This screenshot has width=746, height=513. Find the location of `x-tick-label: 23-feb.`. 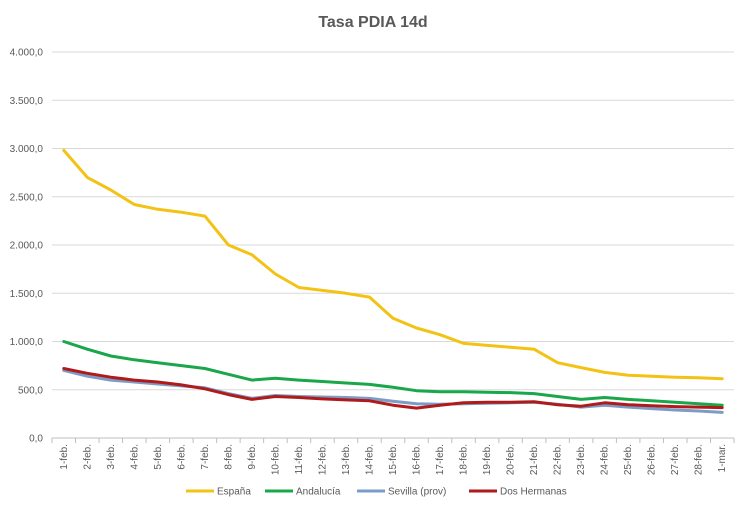

x-tick-label: 23-feb. is located at coordinates (581, 459).